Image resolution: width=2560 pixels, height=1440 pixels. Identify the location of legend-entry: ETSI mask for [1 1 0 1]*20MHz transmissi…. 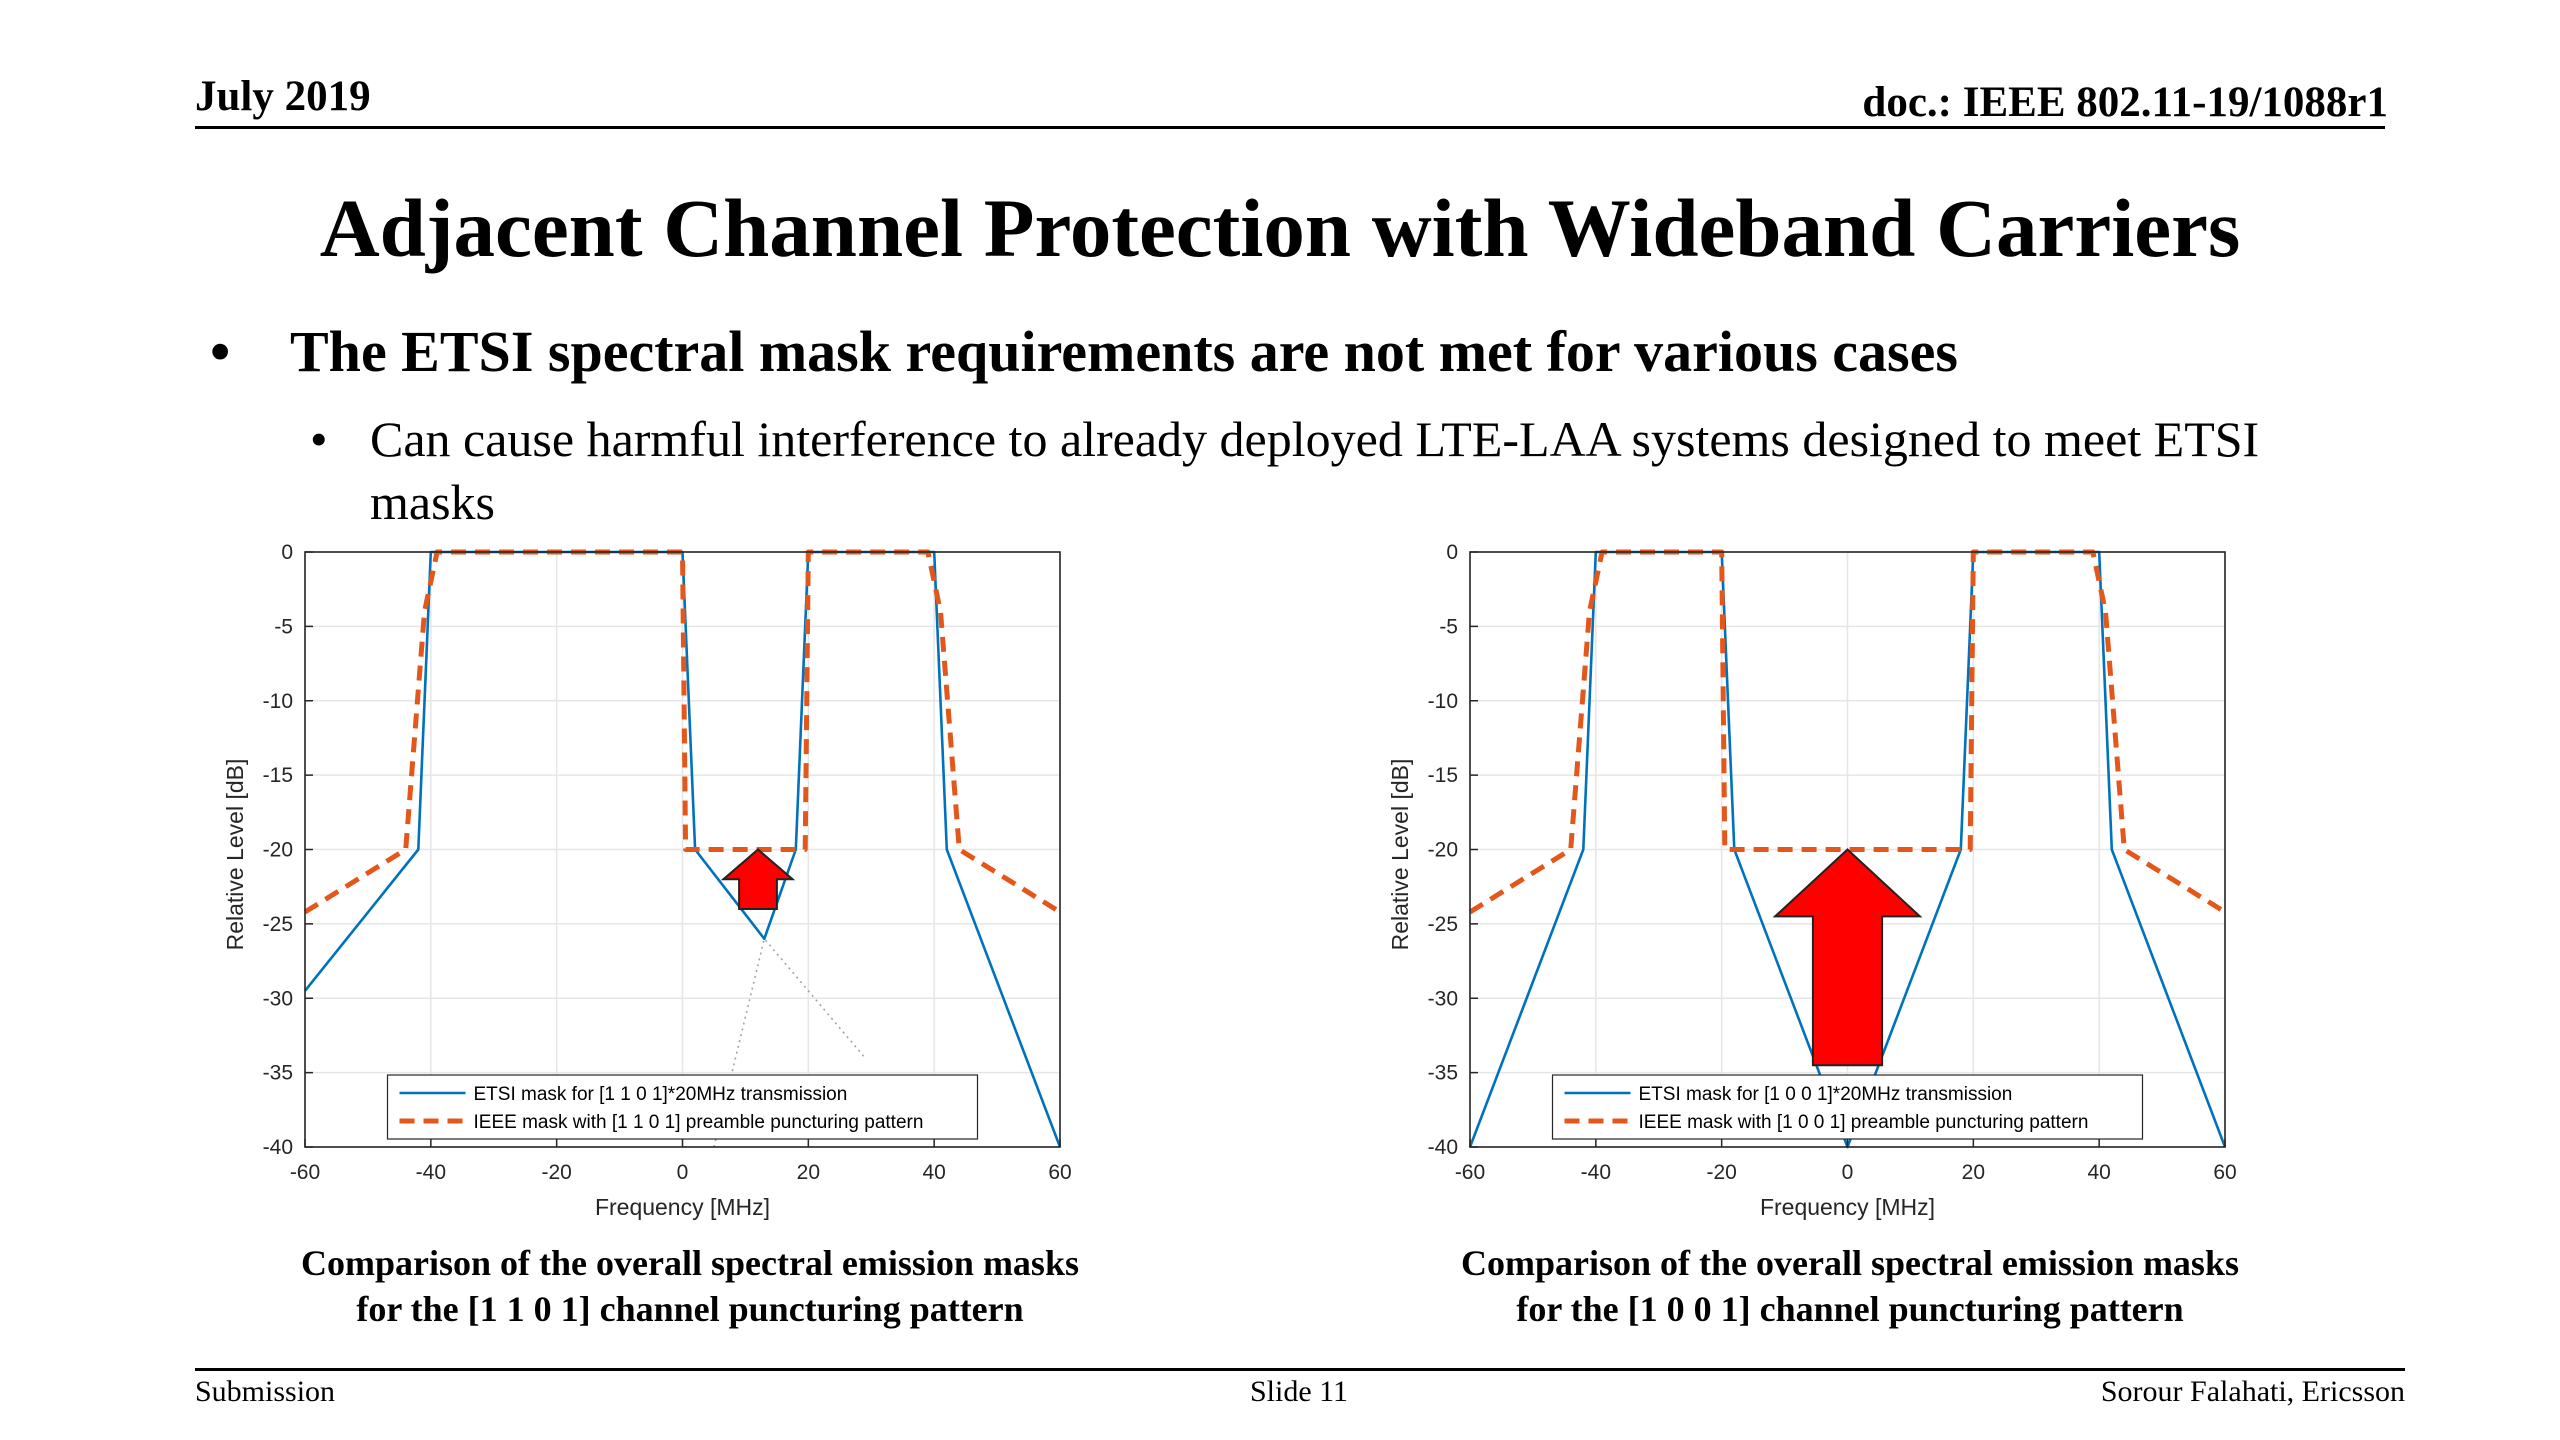
(661, 1094).